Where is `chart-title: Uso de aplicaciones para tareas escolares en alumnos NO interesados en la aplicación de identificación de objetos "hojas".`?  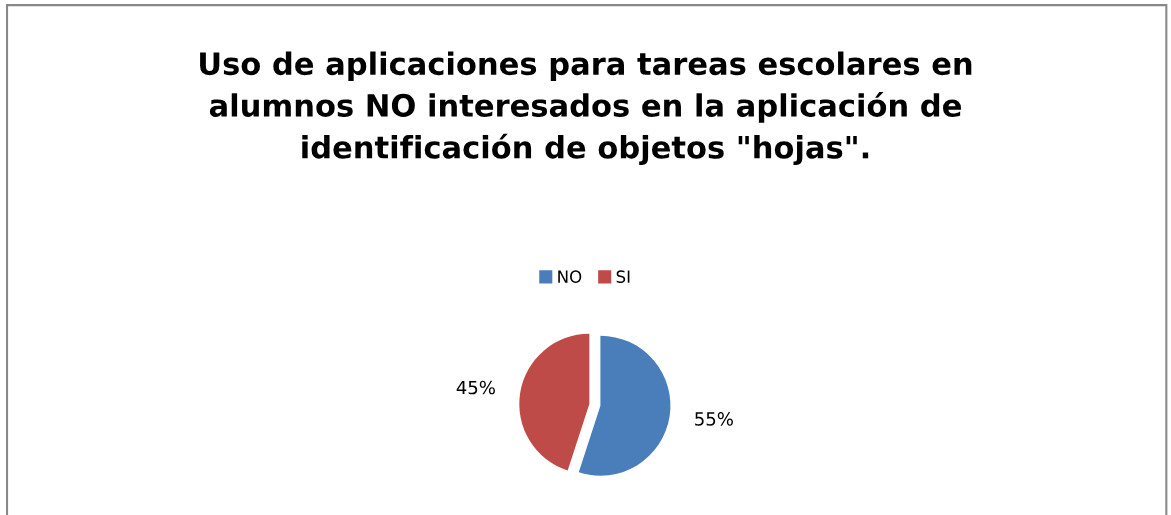 chart-title: Uso de aplicaciones para tareas escolares en alumnos NO interesados en la aplicación de identificación de objetos "hojas". is located at coordinates (586, 108).